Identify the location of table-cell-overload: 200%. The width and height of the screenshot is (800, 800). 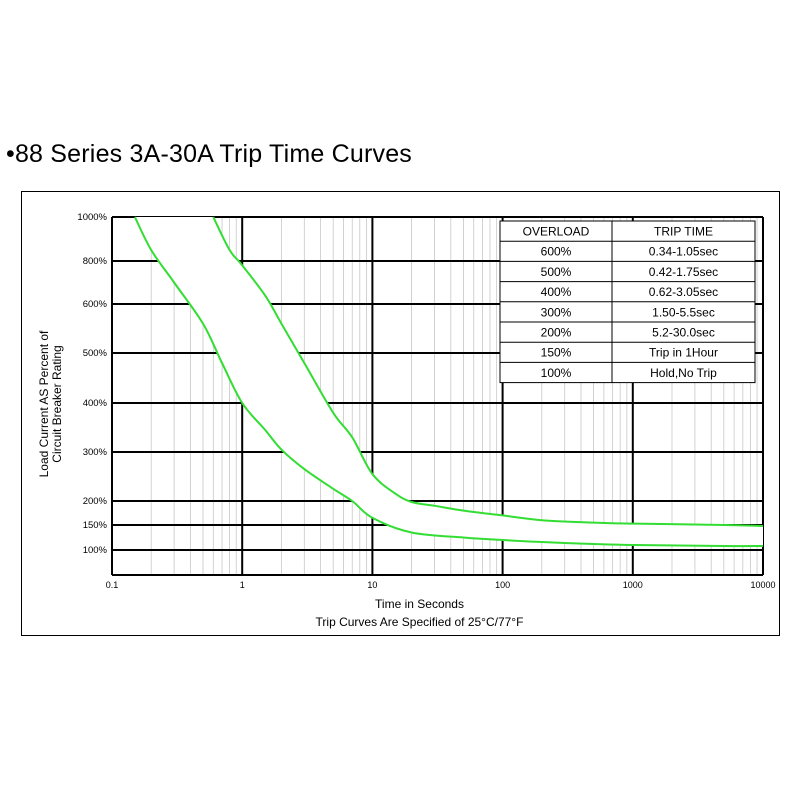
(556, 333).